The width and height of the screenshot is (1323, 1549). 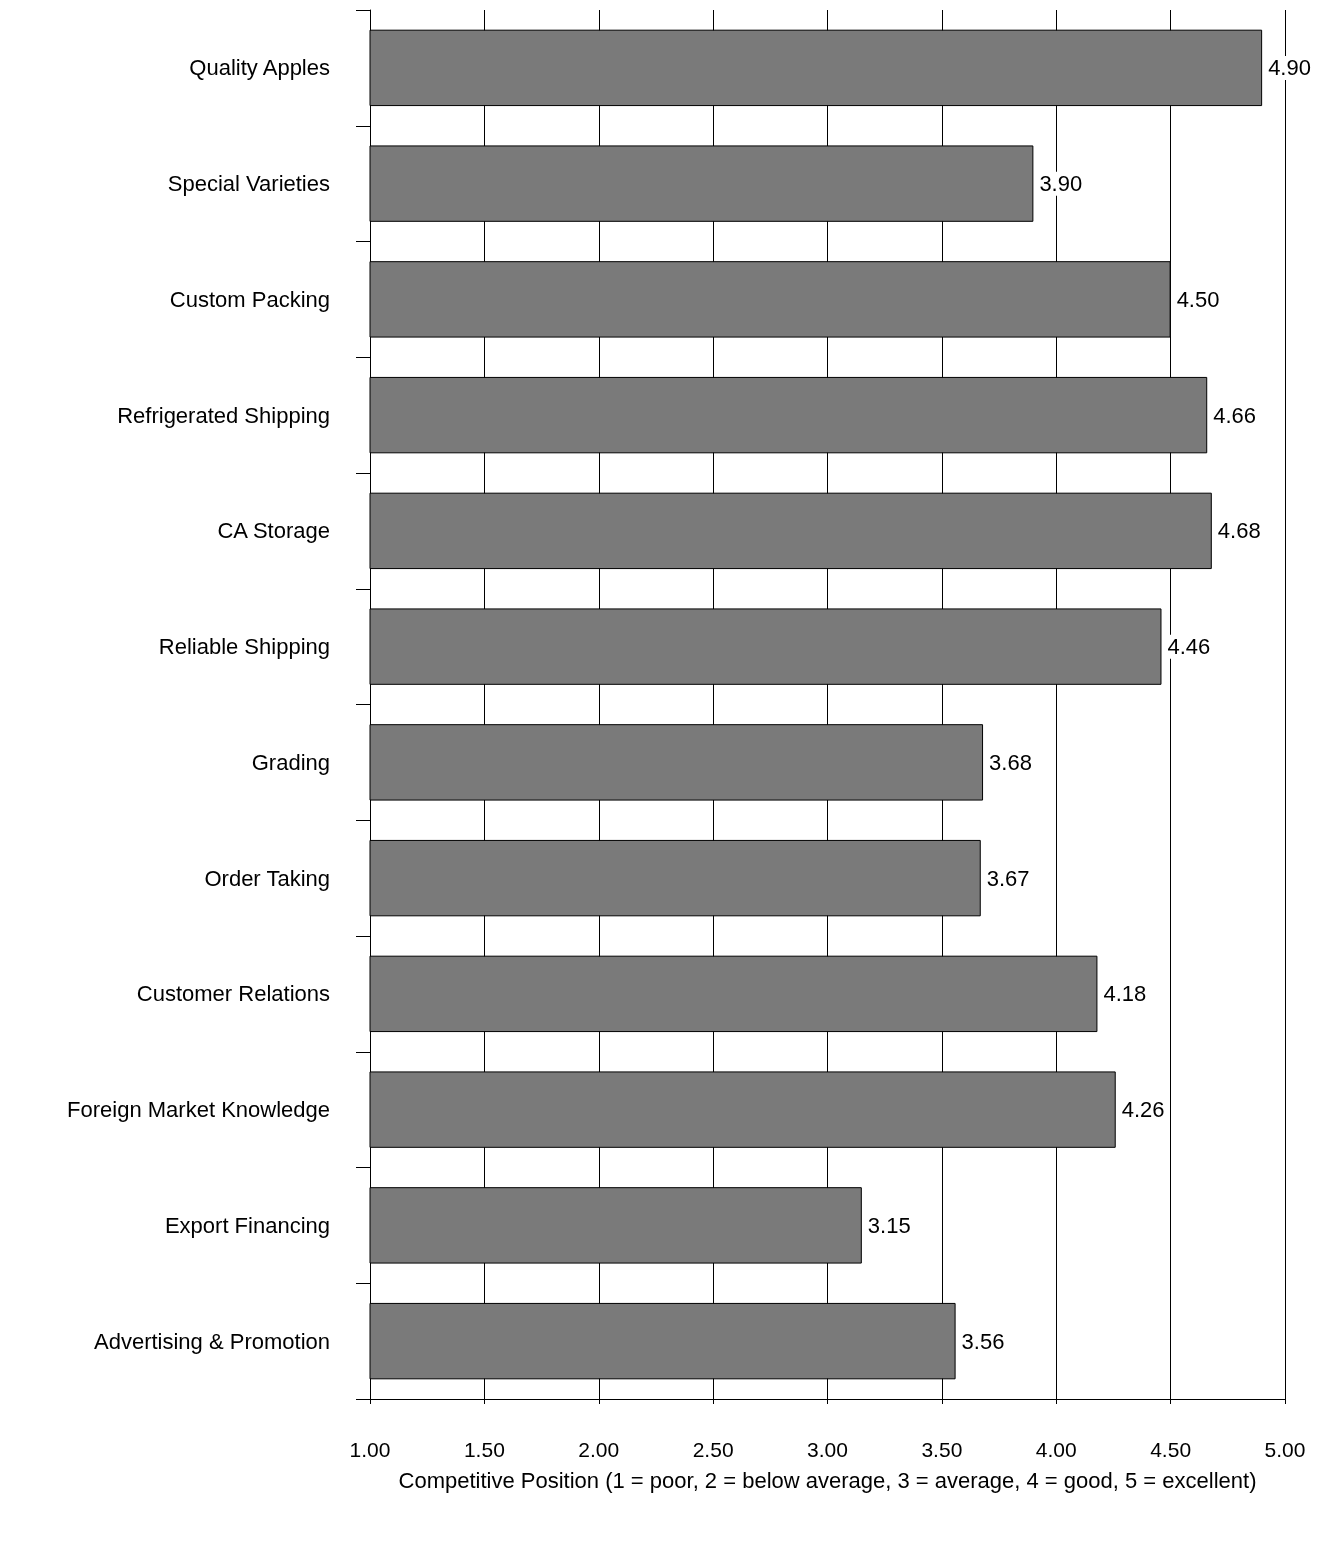 What do you see at coordinates (1198, 299) in the screenshot?
I see `data-label: 4.50` at bounding box center [1198, 299].